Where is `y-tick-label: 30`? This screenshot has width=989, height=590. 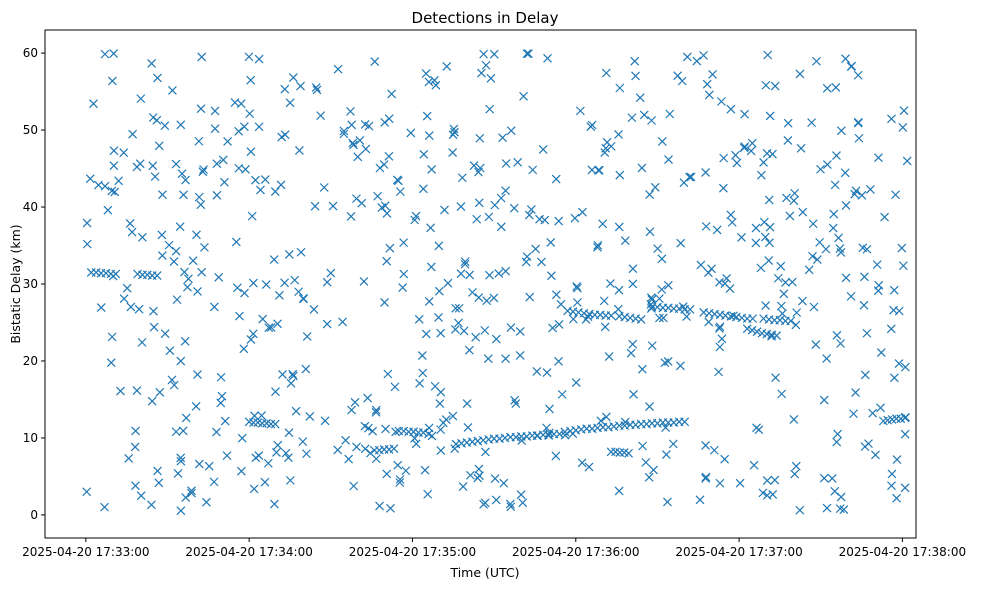 y-tick-label: 30 is located at coordinates (30, 284).